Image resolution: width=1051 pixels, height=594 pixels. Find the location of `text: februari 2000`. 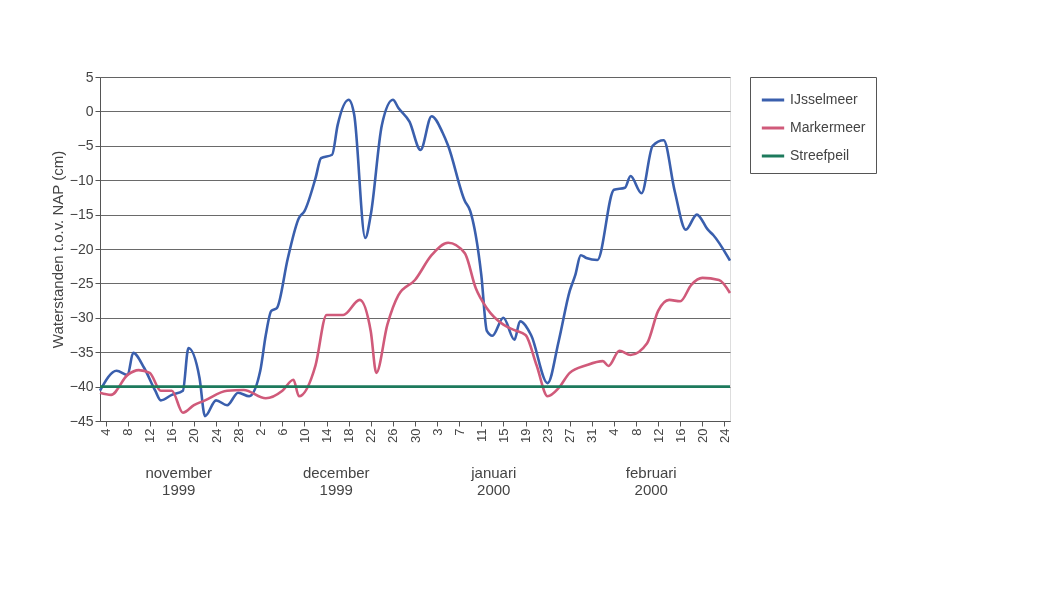

text: februari 2000 is located at coordinates (651, 481).